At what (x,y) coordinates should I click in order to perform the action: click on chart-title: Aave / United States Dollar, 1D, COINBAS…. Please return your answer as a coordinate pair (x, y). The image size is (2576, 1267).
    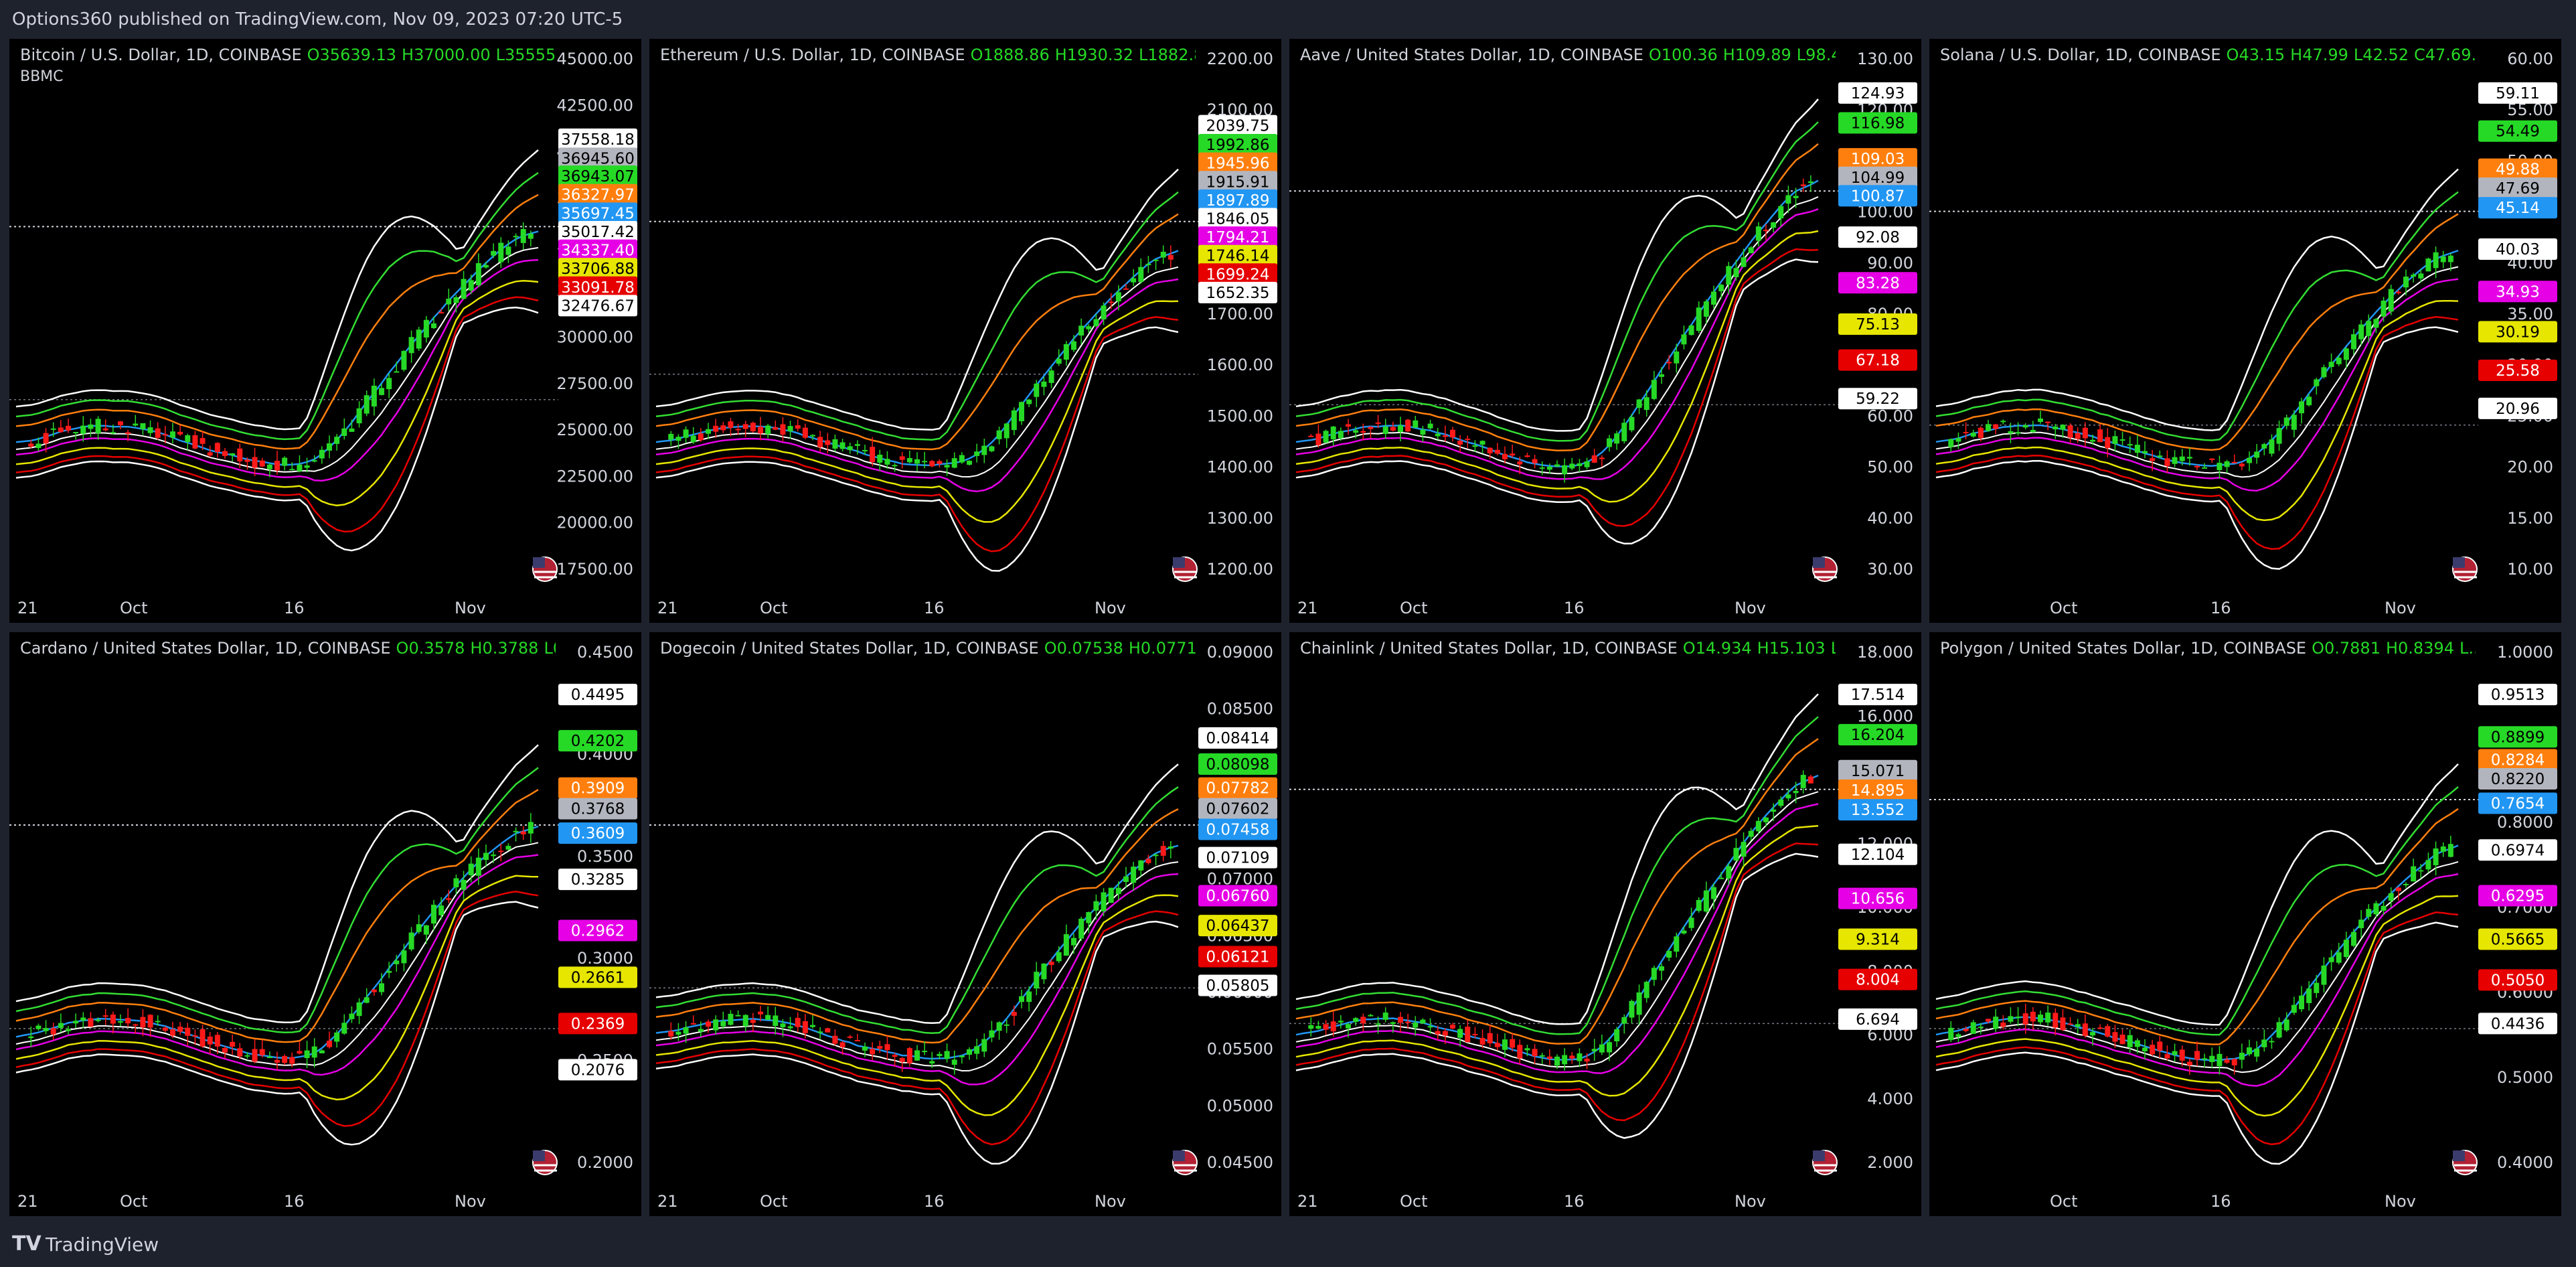
    Looking at the image, I should click on (1568, 55).